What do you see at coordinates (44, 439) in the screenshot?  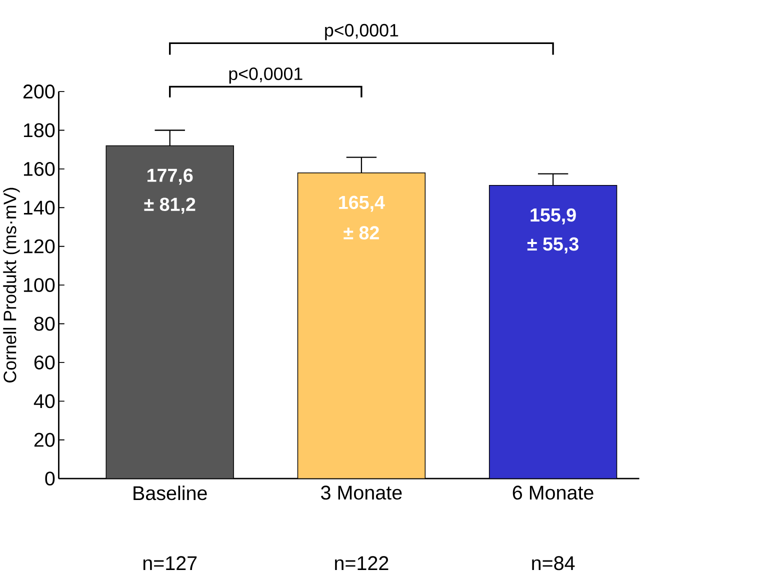 I see `y-tick-label: 20` at bounding box center [44, 439].